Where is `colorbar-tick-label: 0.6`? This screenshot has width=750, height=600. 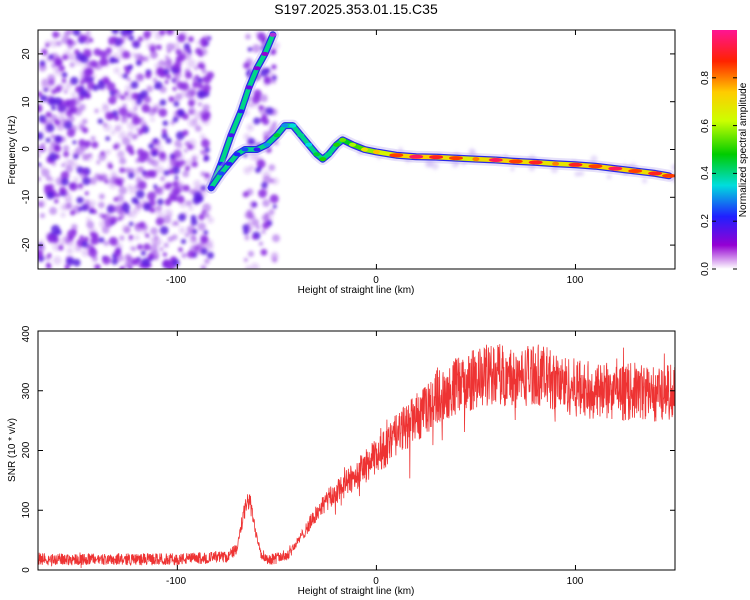
colorbar-tick-label: 0.6 is located at coordinates (705, 126).